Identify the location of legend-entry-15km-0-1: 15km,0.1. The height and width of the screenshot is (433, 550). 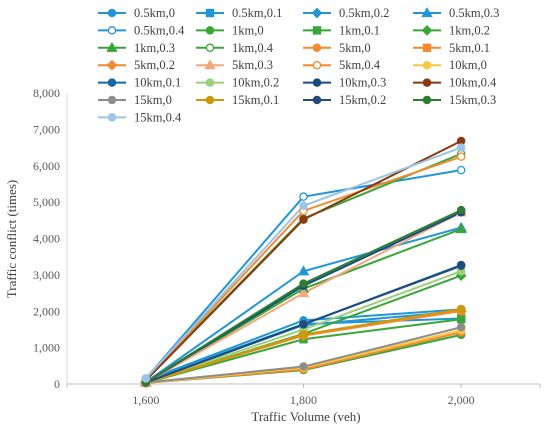
(237, 100).